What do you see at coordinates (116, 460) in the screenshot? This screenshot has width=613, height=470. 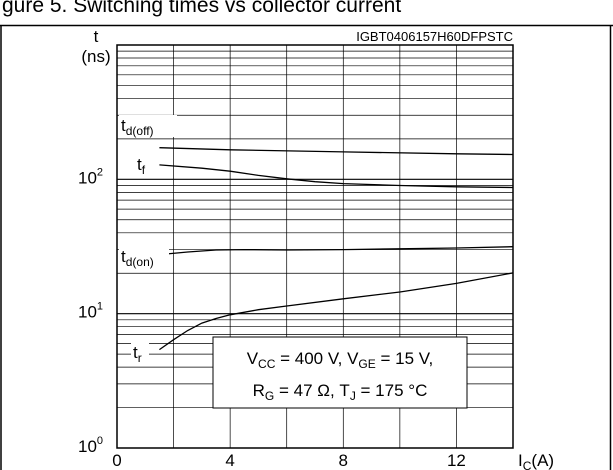 I see `x-tick-label: 0` at bounding box center [116, 460].